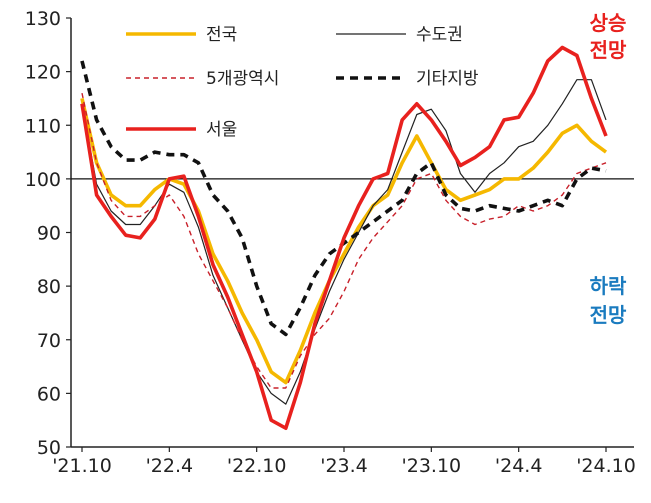 This screenshot has width=651, height=503. What do you see at coordinates (49, 234) in the screenshot?
I see `y-tick-label: 90` at bounding box center [49, 234].